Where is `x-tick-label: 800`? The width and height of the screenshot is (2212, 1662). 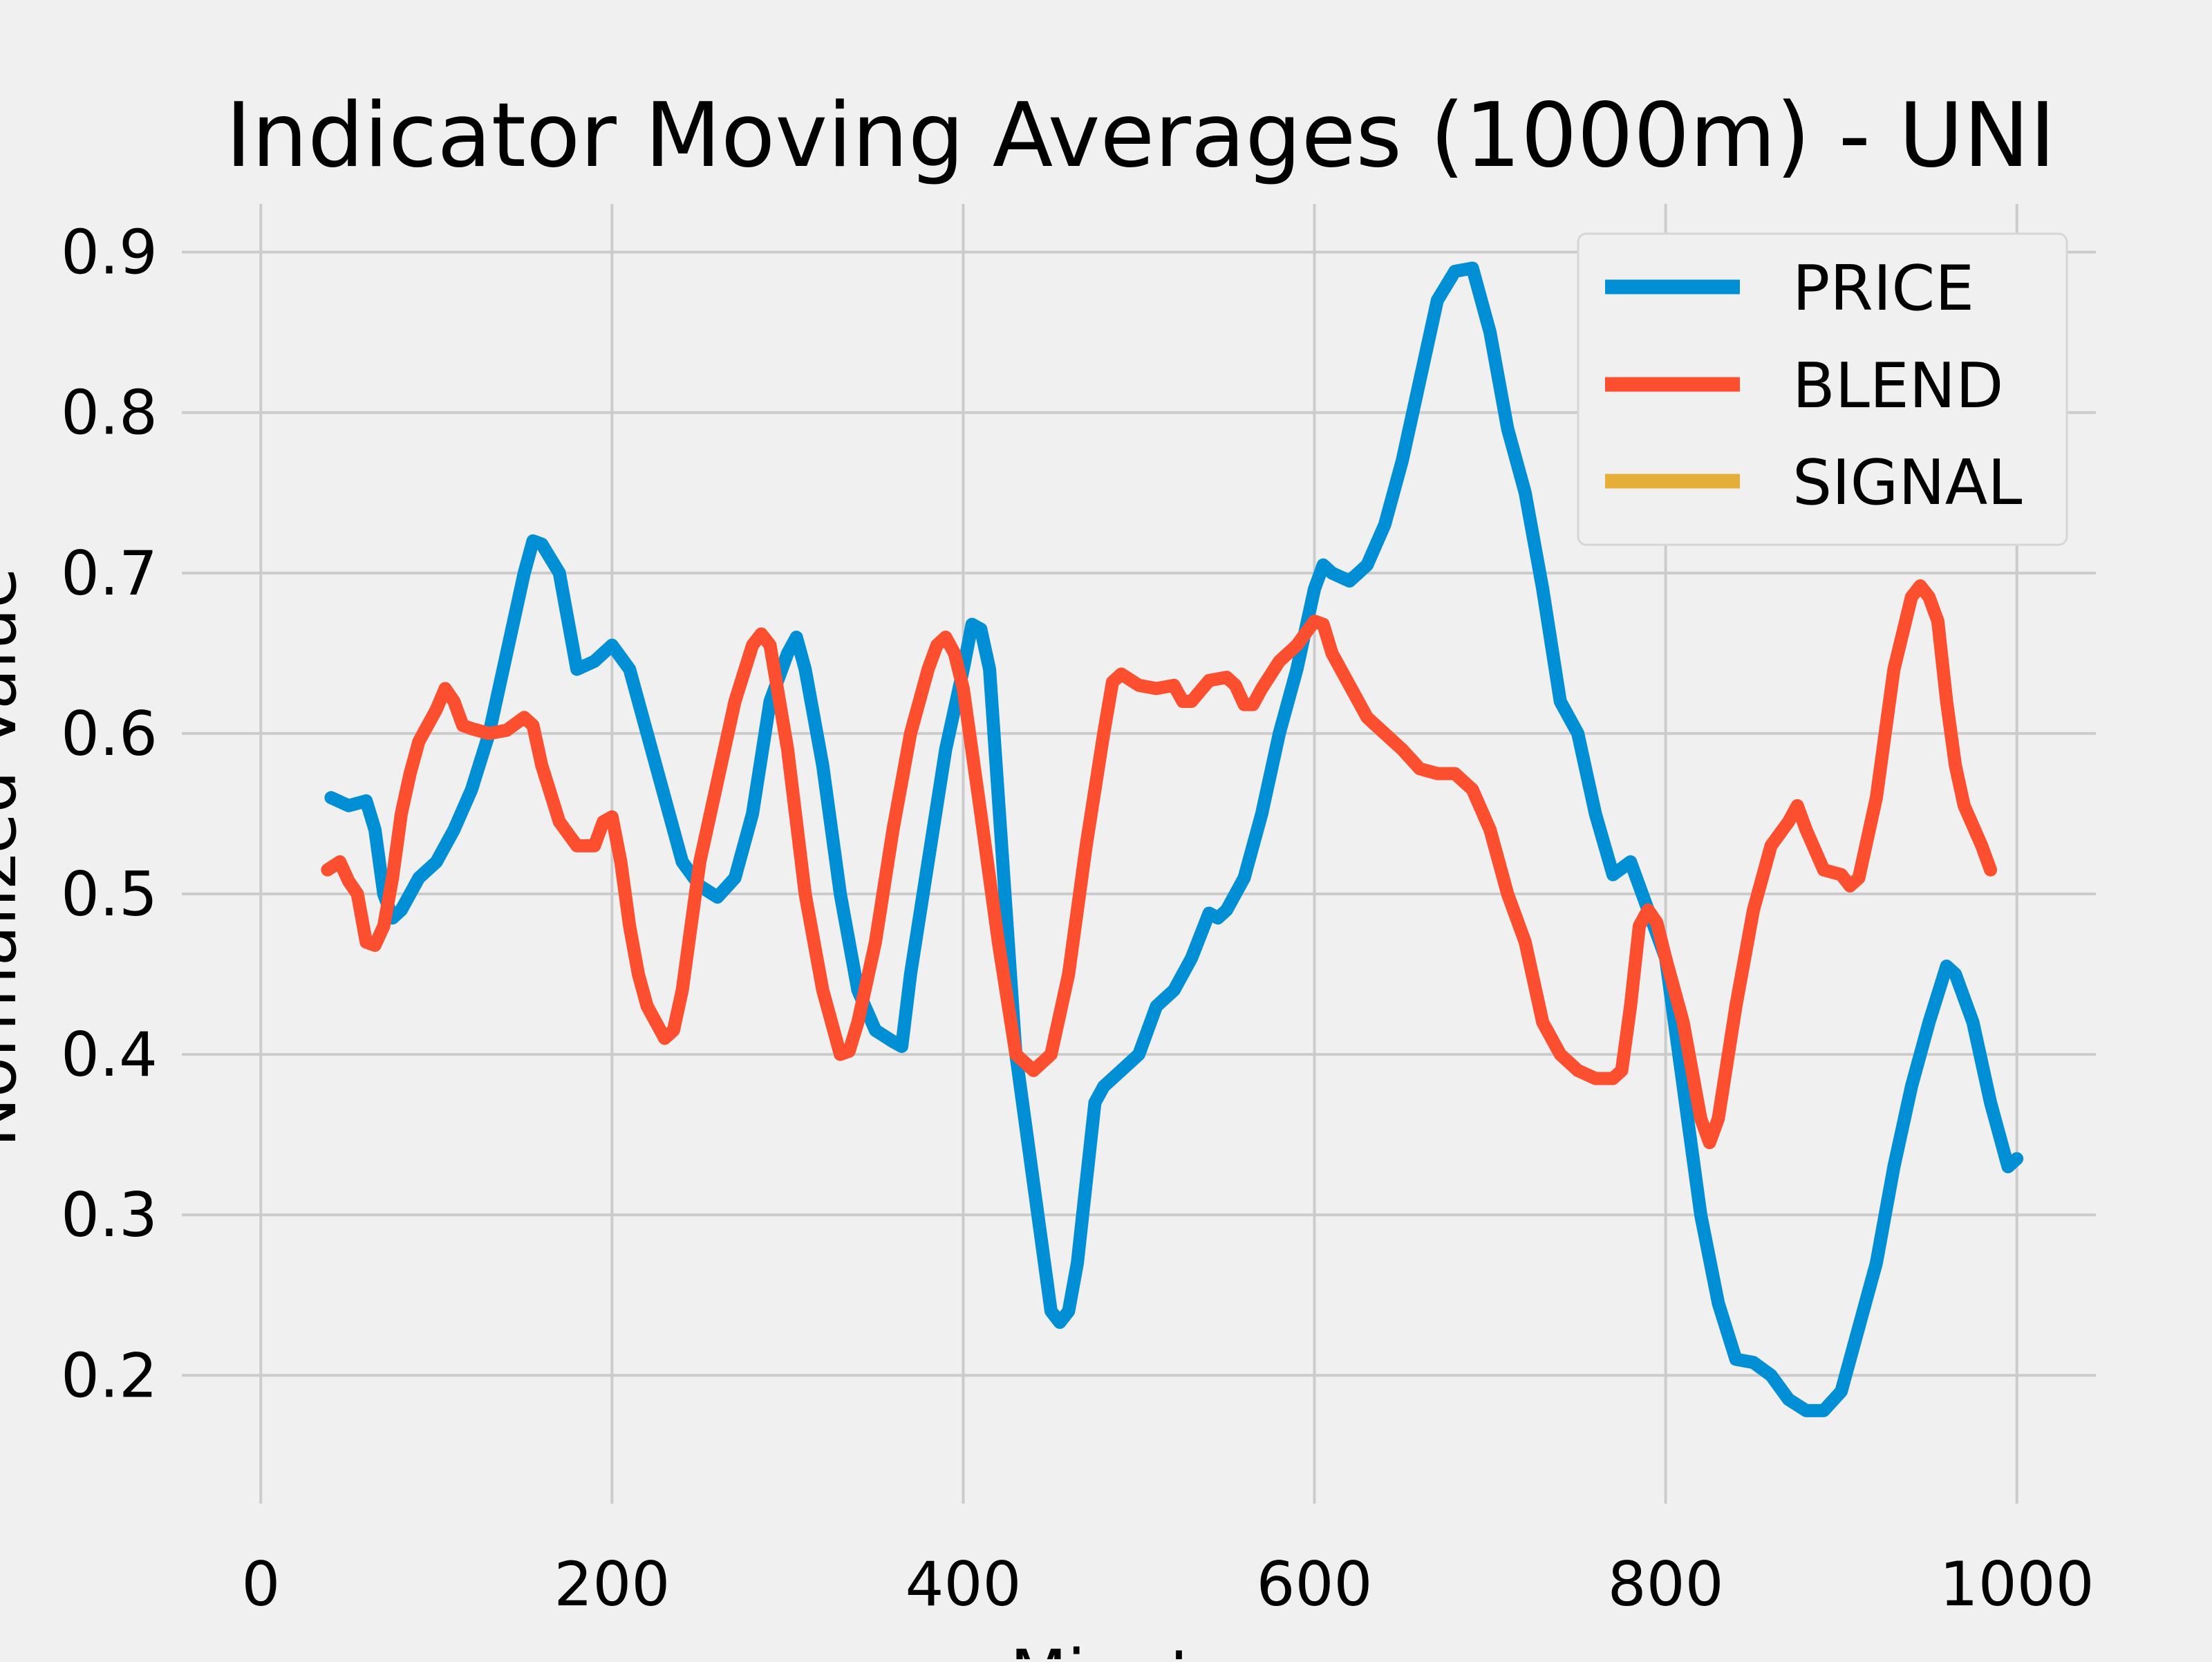 x-tick-label: 800 is located at coordinates (1666, 1585).